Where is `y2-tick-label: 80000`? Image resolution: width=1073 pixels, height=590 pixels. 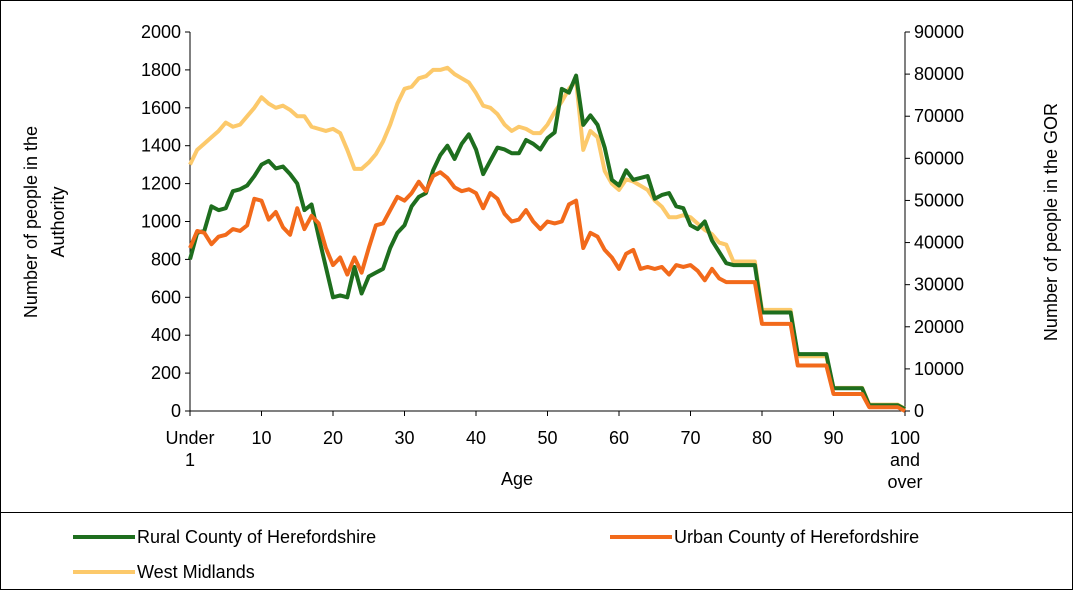
y2-tick-label: 80000 is located at coordinates (939, 74).